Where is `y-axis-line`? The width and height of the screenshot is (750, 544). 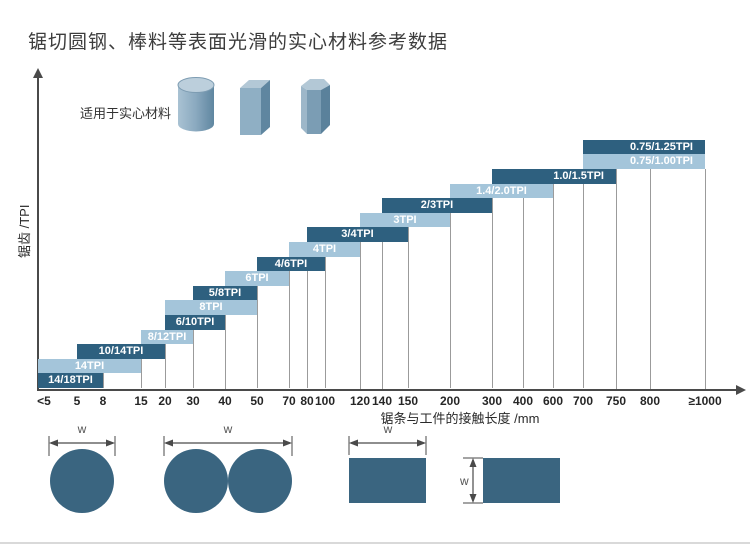 y-axis-line is located at coordinates (37, 233).